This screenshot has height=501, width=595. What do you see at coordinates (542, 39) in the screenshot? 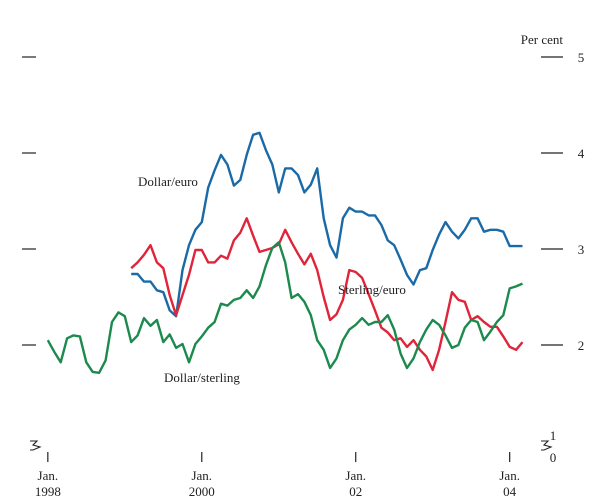
I see `y-axis-title: Per cent` at bounding box center [542, 39].